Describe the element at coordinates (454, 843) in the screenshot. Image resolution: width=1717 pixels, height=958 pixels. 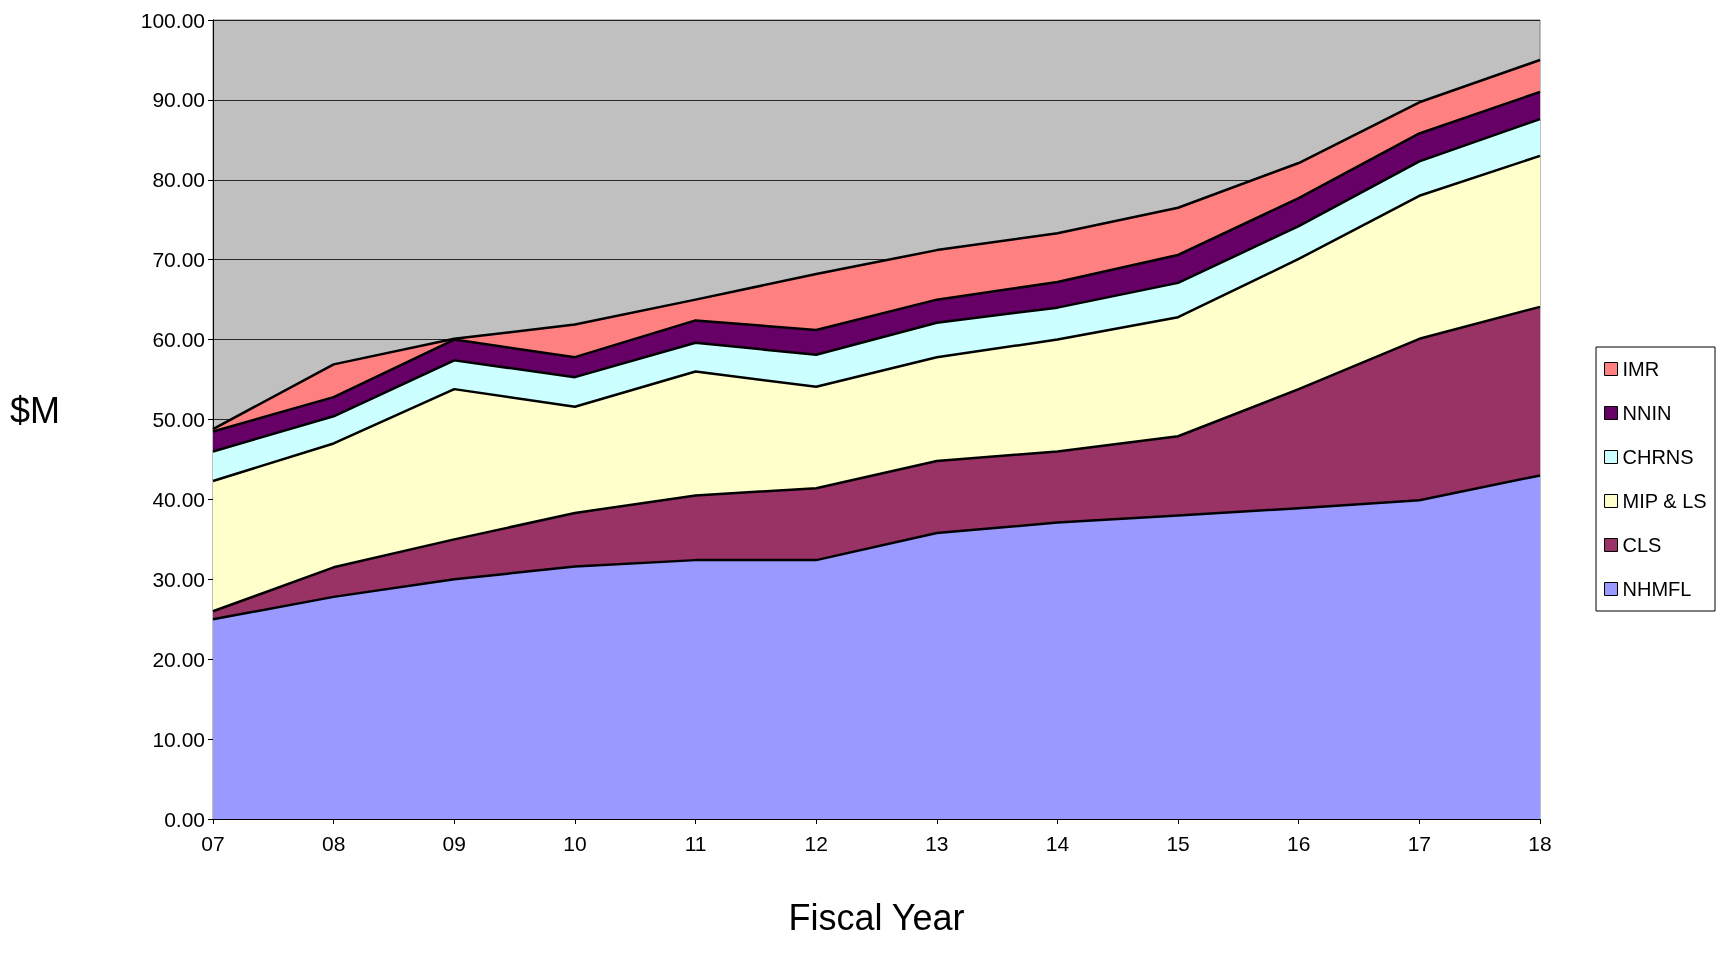
I see `x-tick-label: 09` at that location.